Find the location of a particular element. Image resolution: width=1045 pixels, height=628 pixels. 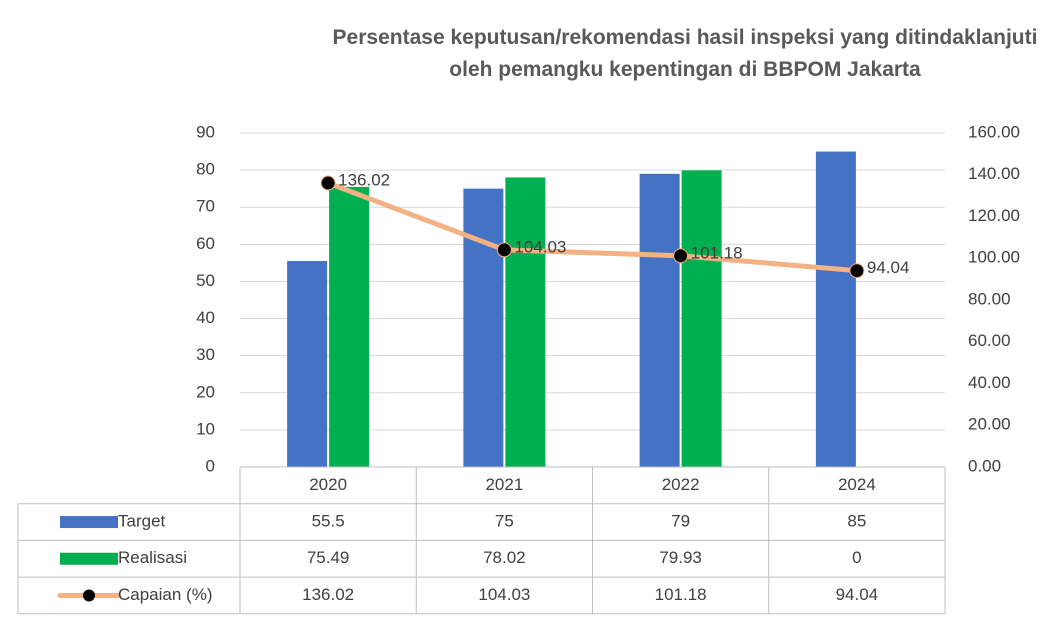

table-value: 85 is located at coordinates (856, 521).